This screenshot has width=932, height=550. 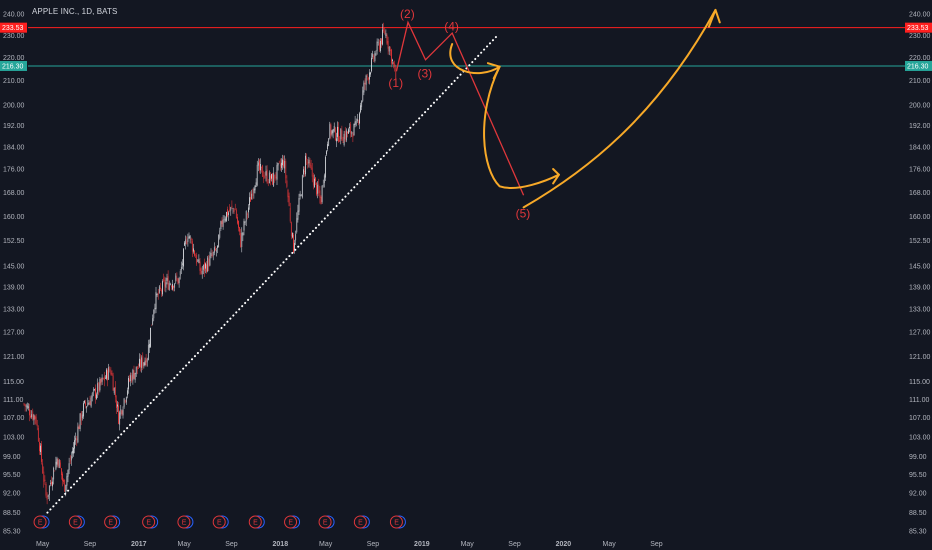 I want to click on left-price-tick: 133.00, so click(x=14, y=310).